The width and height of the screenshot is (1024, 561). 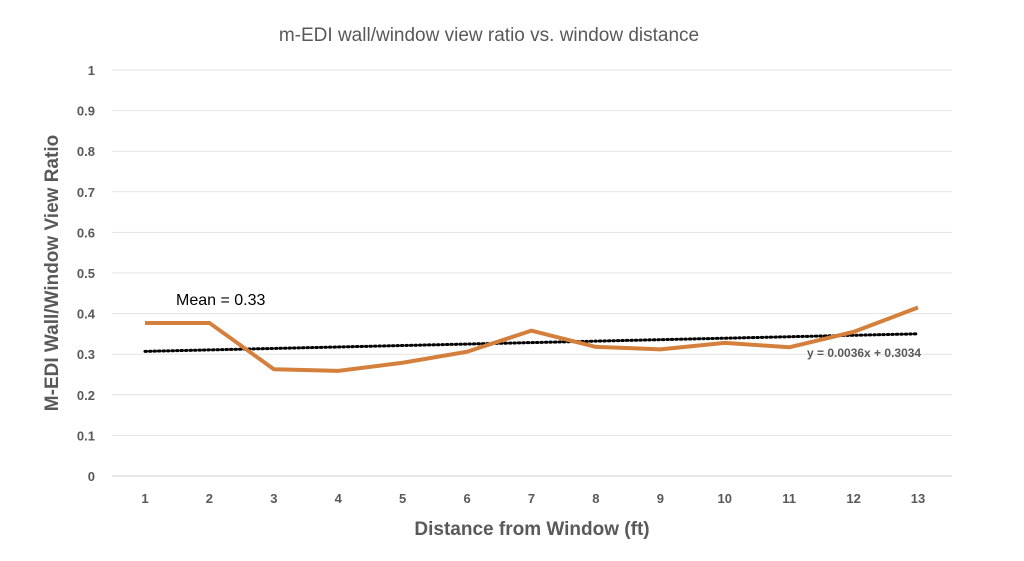 I want to click on x-tick-label: 13, so click(x=918, y=498).